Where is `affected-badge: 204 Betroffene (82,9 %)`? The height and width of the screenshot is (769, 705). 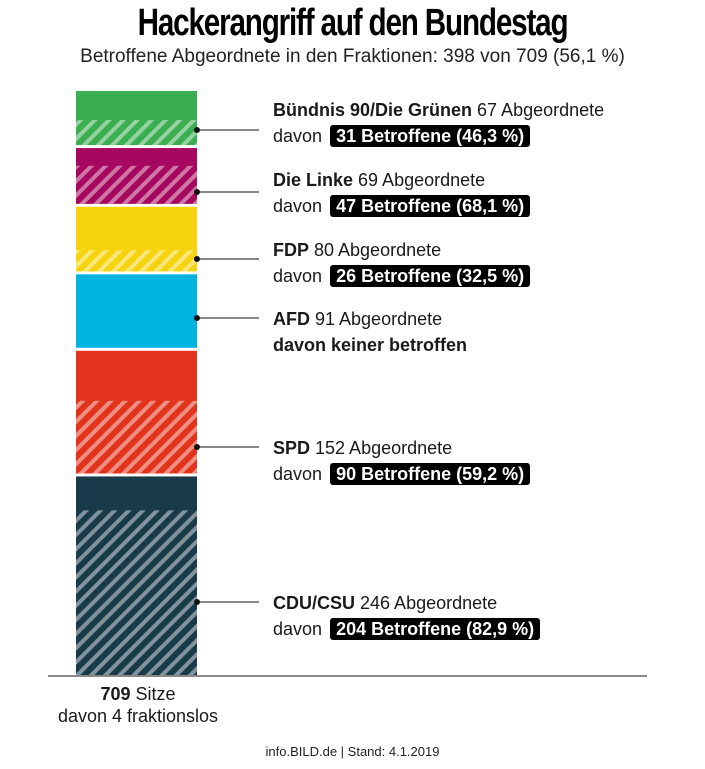 affected-badge: 204 Betroffene (82,9 %) is located at coordinates (435, 629).